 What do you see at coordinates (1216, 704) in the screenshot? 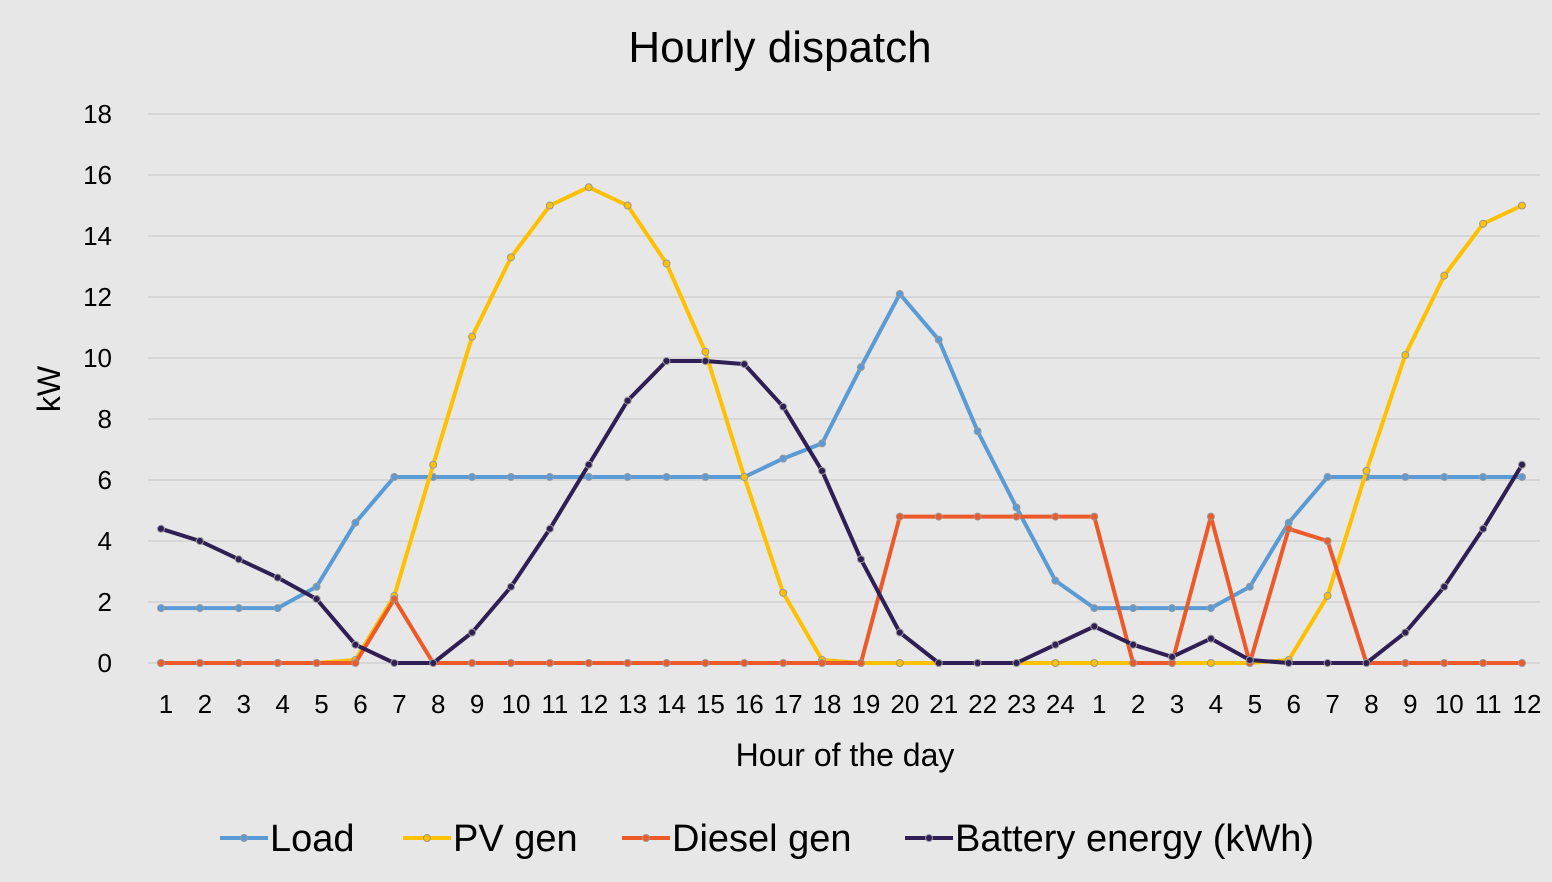
I see `x-tick-label: 4` at bounding box center [1216, 704].